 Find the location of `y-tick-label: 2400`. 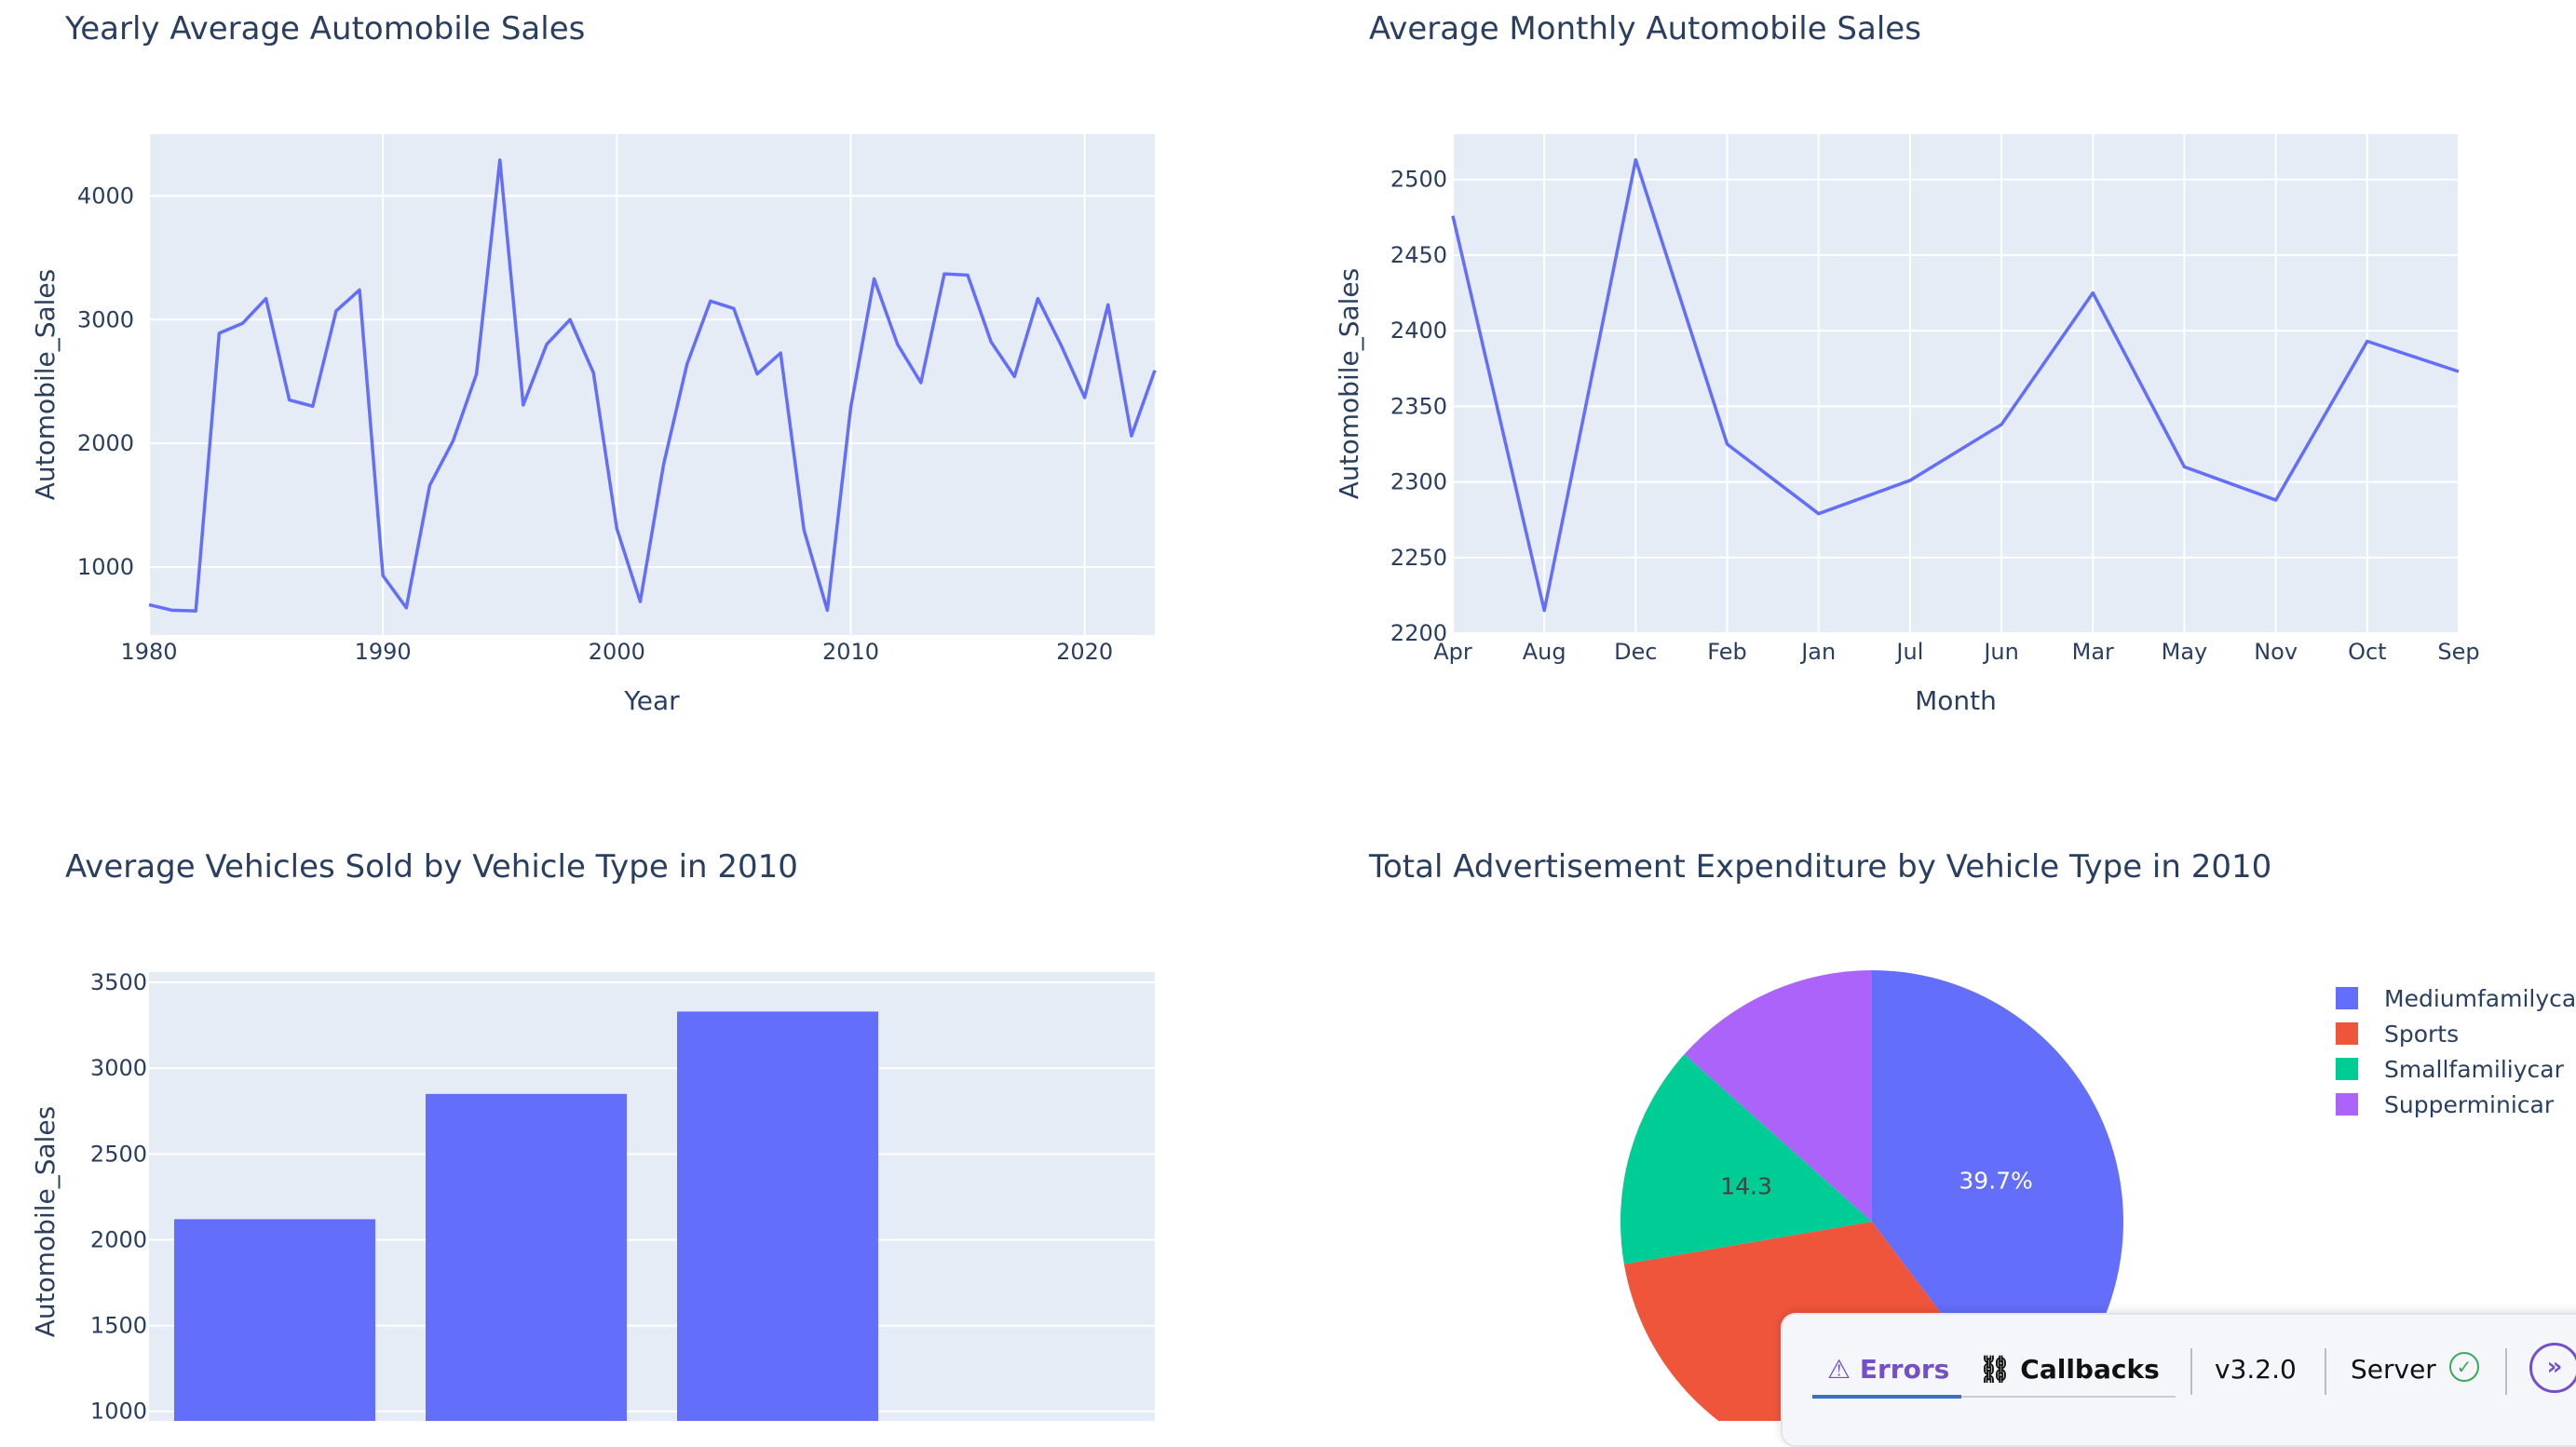

y-tick-label: 2400 is located at coordinates (1418, 331).